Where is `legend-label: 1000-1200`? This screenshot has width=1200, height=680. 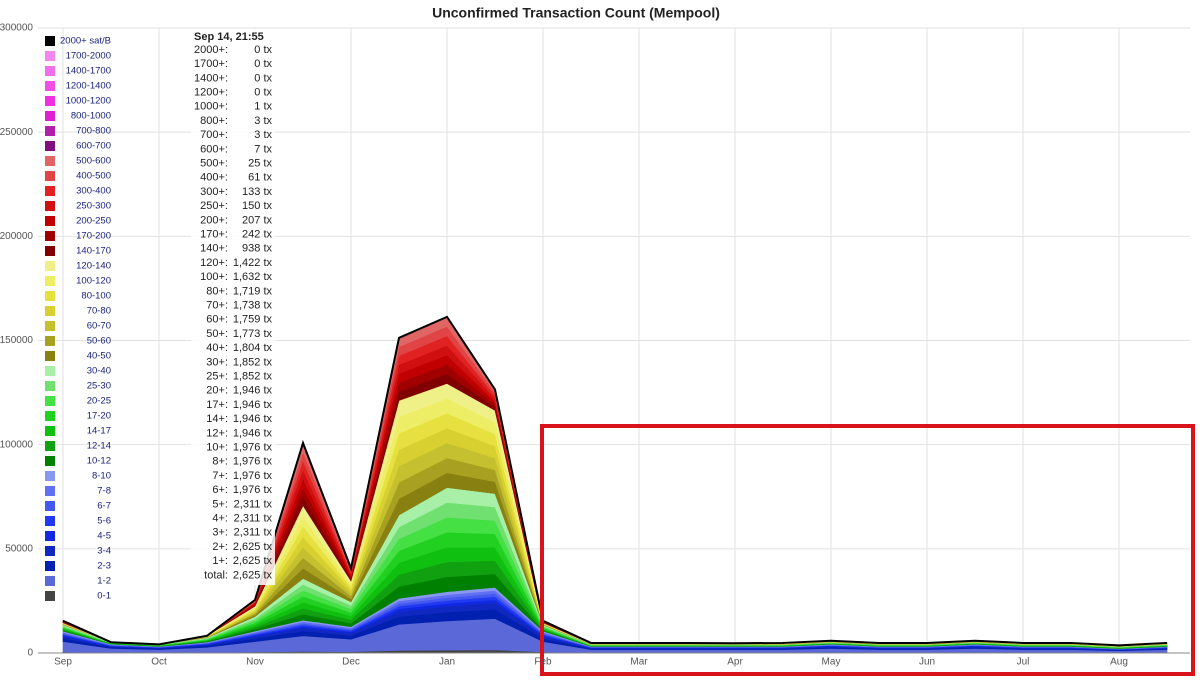
legend-label: 1000-1200 is located at coordinates (88, 101).